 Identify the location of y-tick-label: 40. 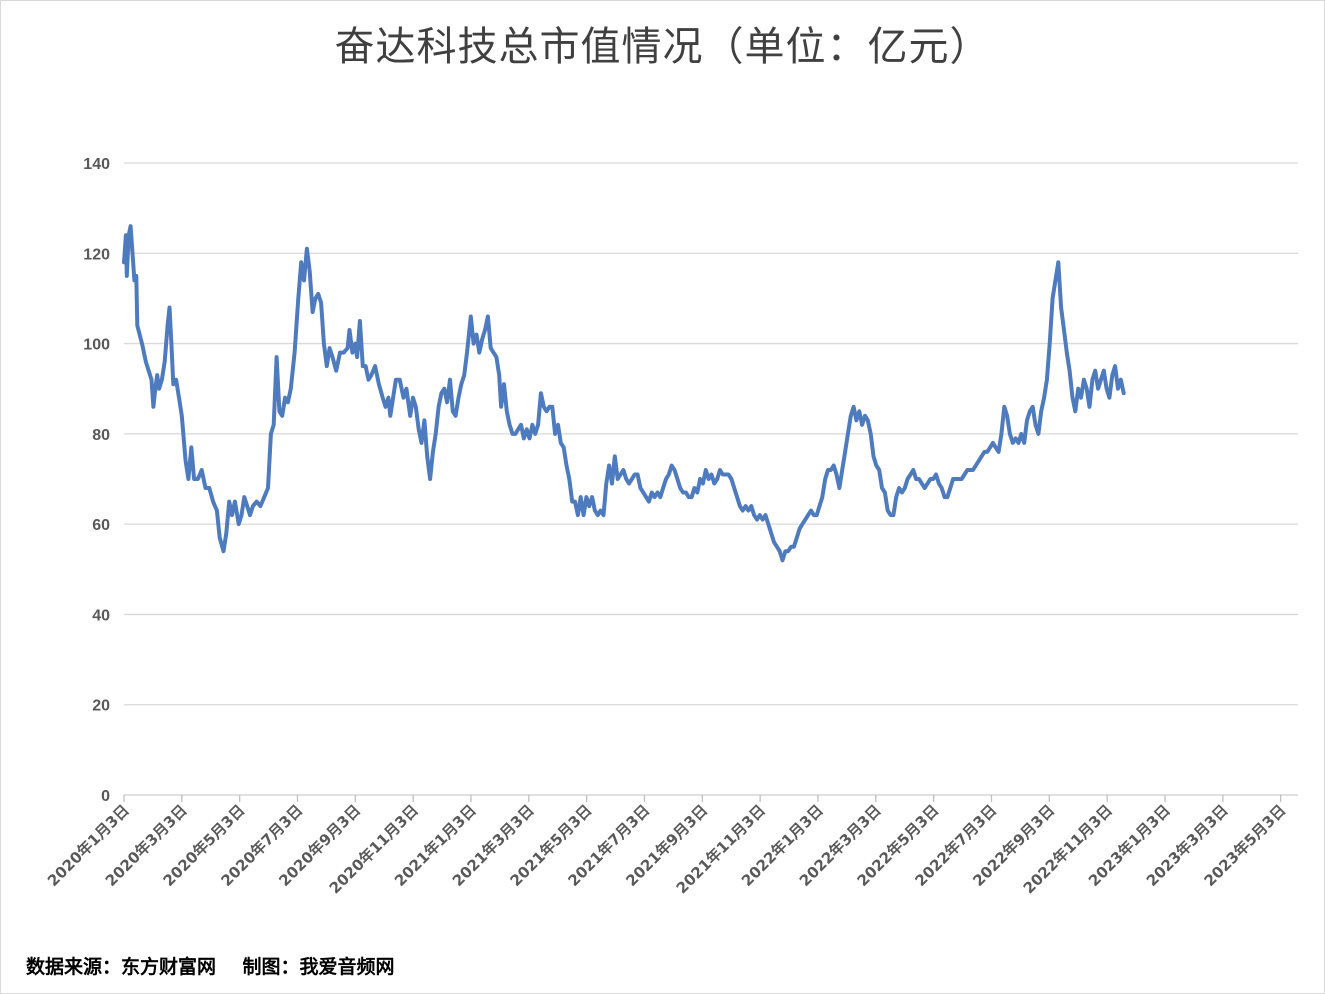
(101, 615).